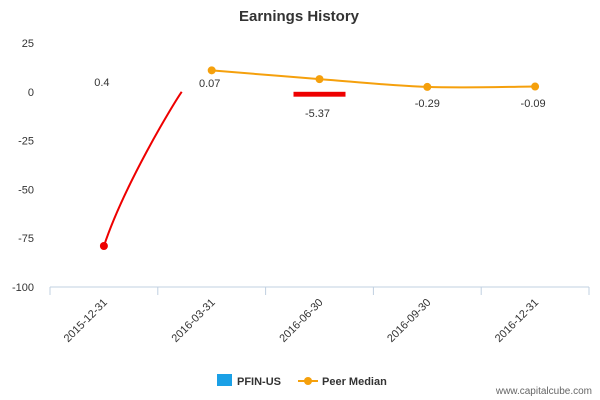  What do you see at coordinates (259, 382) in the screenshot?
I see `legend-label-pfin-us: PFIN-US` at bounding box center [259, 382].